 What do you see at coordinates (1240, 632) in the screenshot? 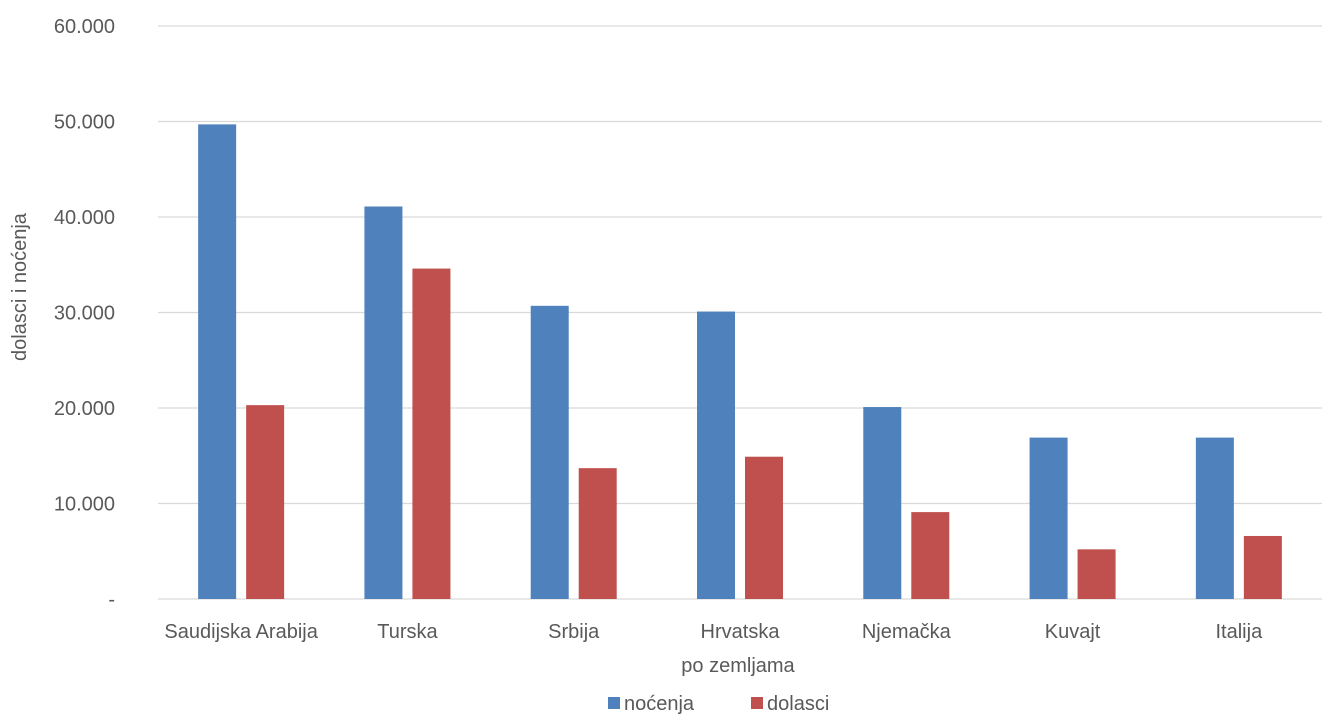
I see `x-tick-label: Italija` at bounding box center [1240, 632].